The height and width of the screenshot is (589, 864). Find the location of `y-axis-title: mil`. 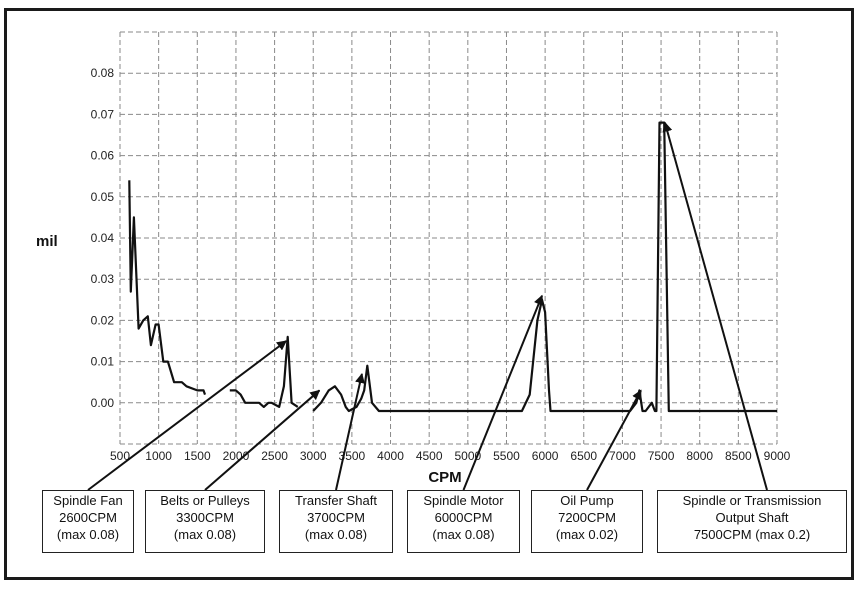

y-axis-title: mil is located at coordinates (47, 241).